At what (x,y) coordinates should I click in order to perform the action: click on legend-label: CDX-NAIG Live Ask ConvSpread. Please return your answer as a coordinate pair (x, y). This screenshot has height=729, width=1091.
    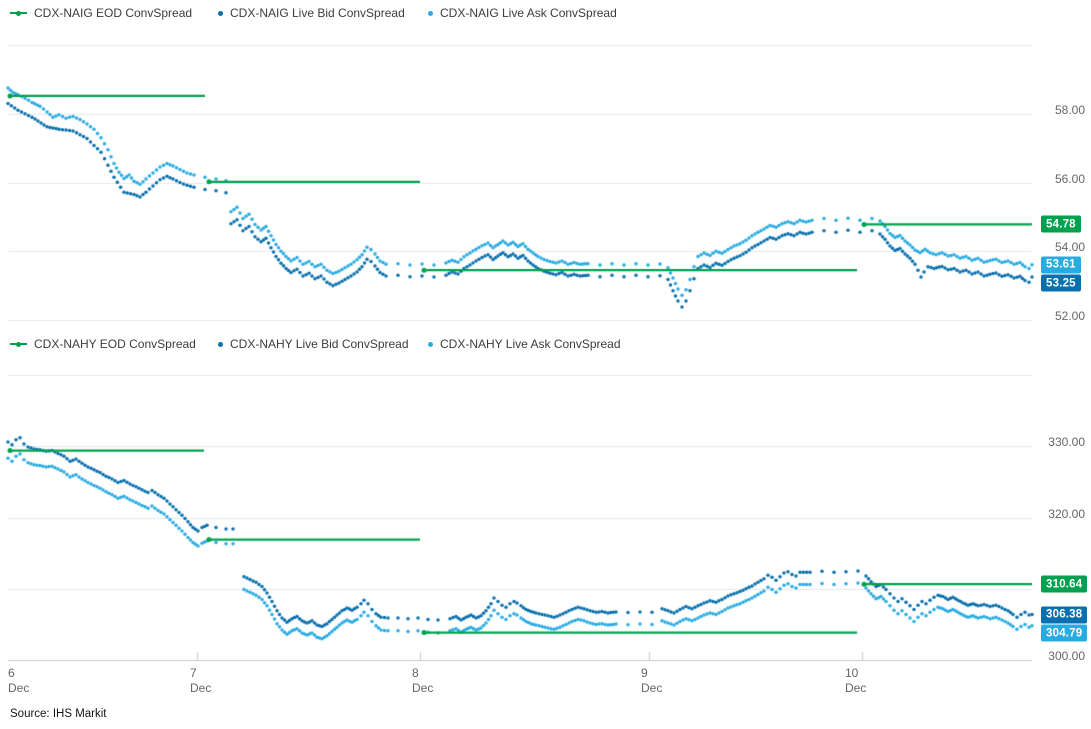
    Looking at the image, I should click on (528, 13).